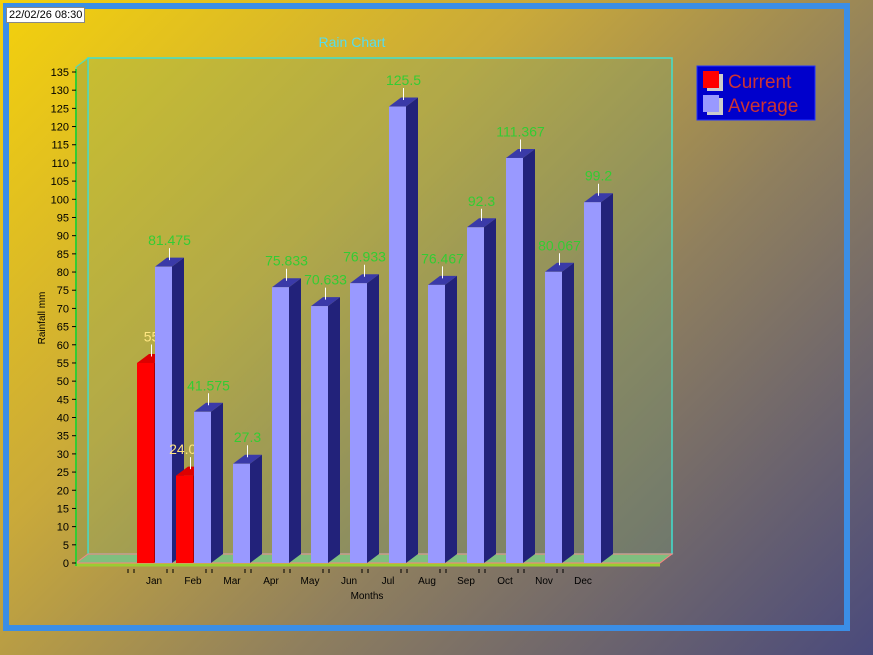 Image resolution: width=873 pixels, height=655 pixels. I want to click on bar-average-sep-top, so click(481, 223).